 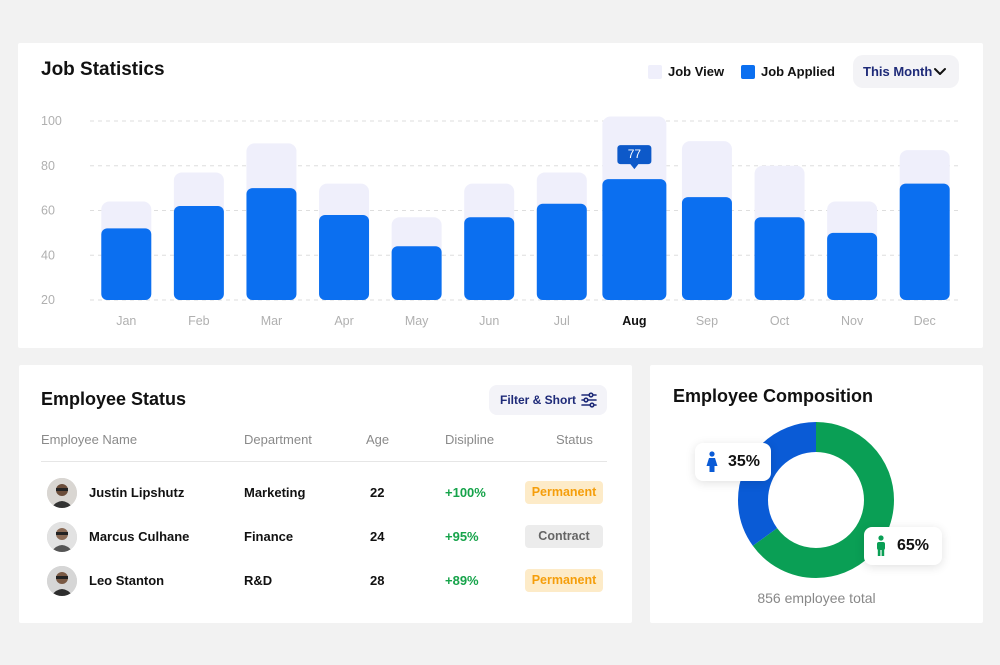 What do you see at coordinates (48, 166) in the screenshot?
I see `y-tick-label: 80` at bounding box center [48, 166].